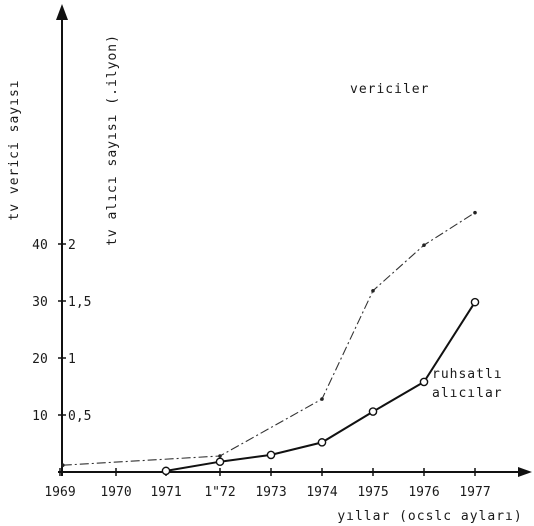 This screenshot has height=526, width=534. Describe the element at coordinates (321, 492) in the screenshot. I see `x-tick-label: 1974` at that location.